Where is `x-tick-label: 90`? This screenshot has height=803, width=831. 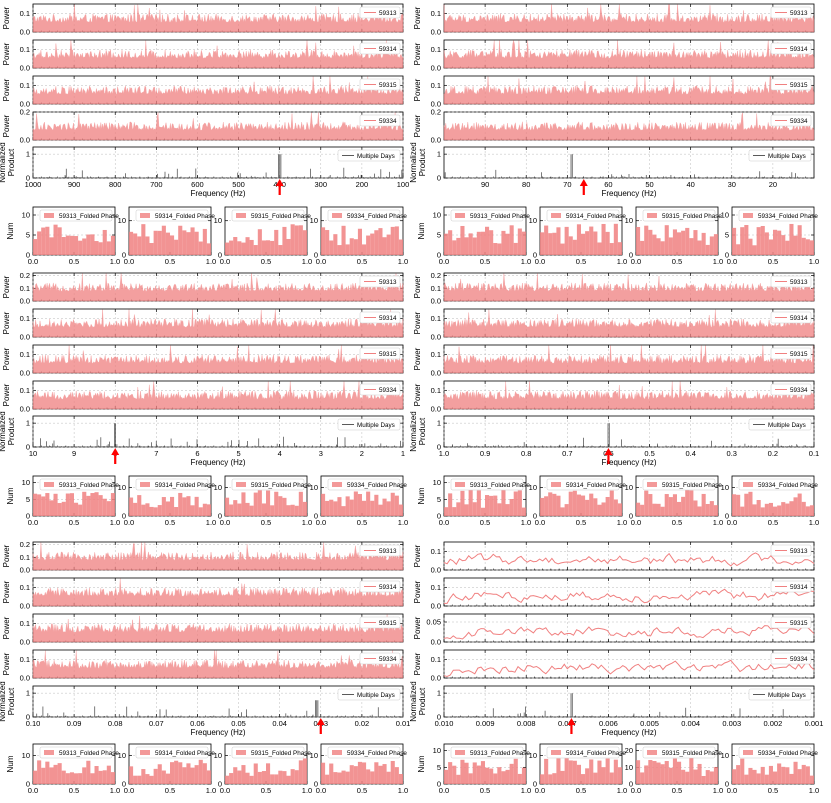 x-tick-label: 90 is located at coordinates (485, 184).